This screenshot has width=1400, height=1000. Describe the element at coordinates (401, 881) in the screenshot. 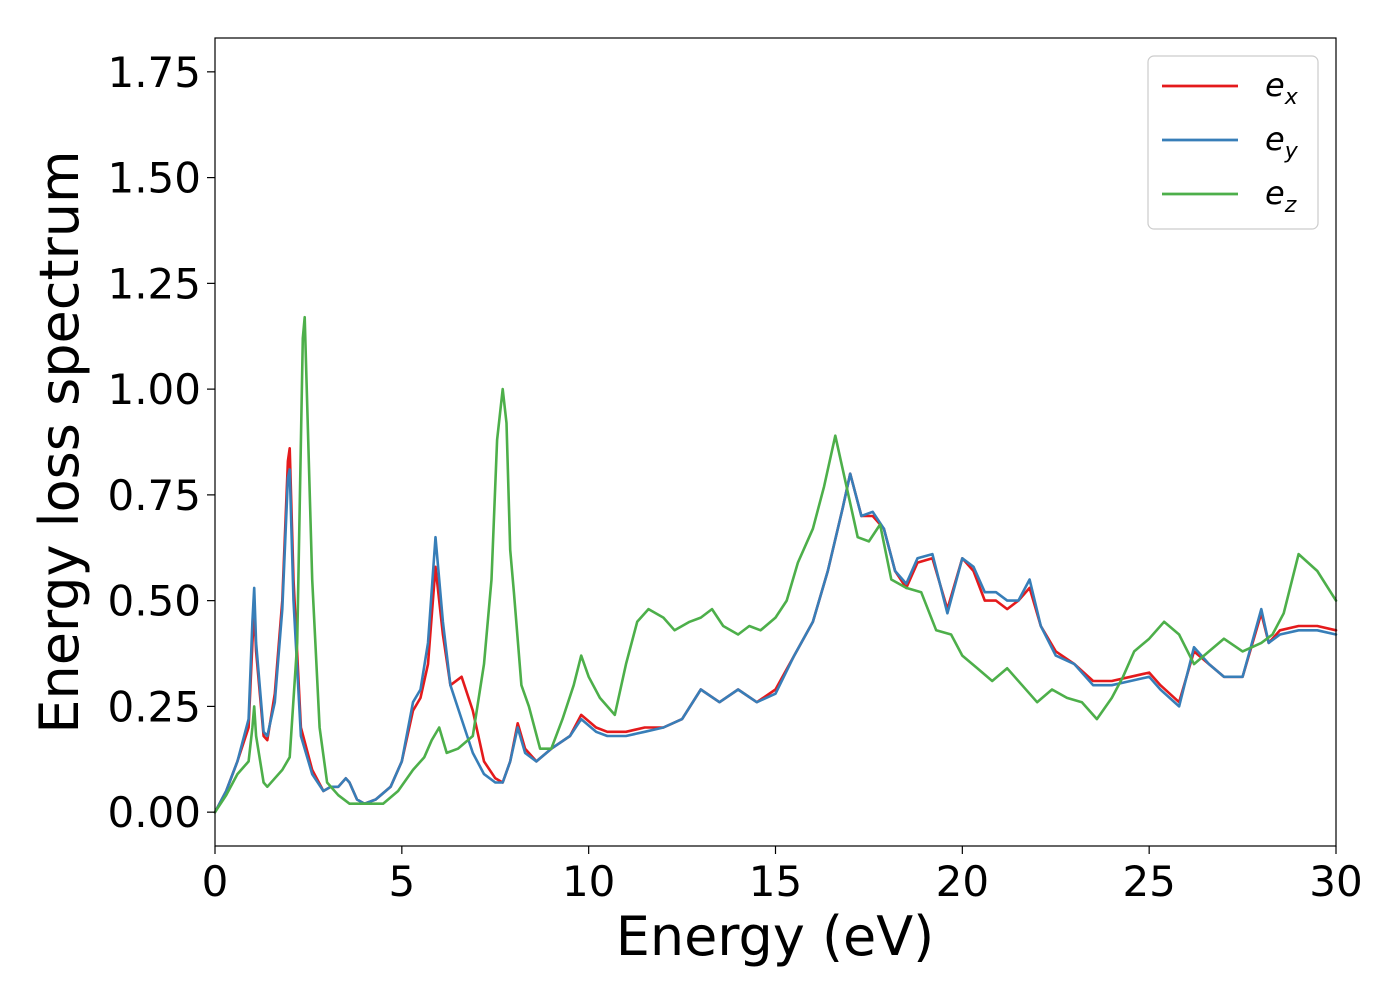

I see `x-tick-label: 5` at that location.